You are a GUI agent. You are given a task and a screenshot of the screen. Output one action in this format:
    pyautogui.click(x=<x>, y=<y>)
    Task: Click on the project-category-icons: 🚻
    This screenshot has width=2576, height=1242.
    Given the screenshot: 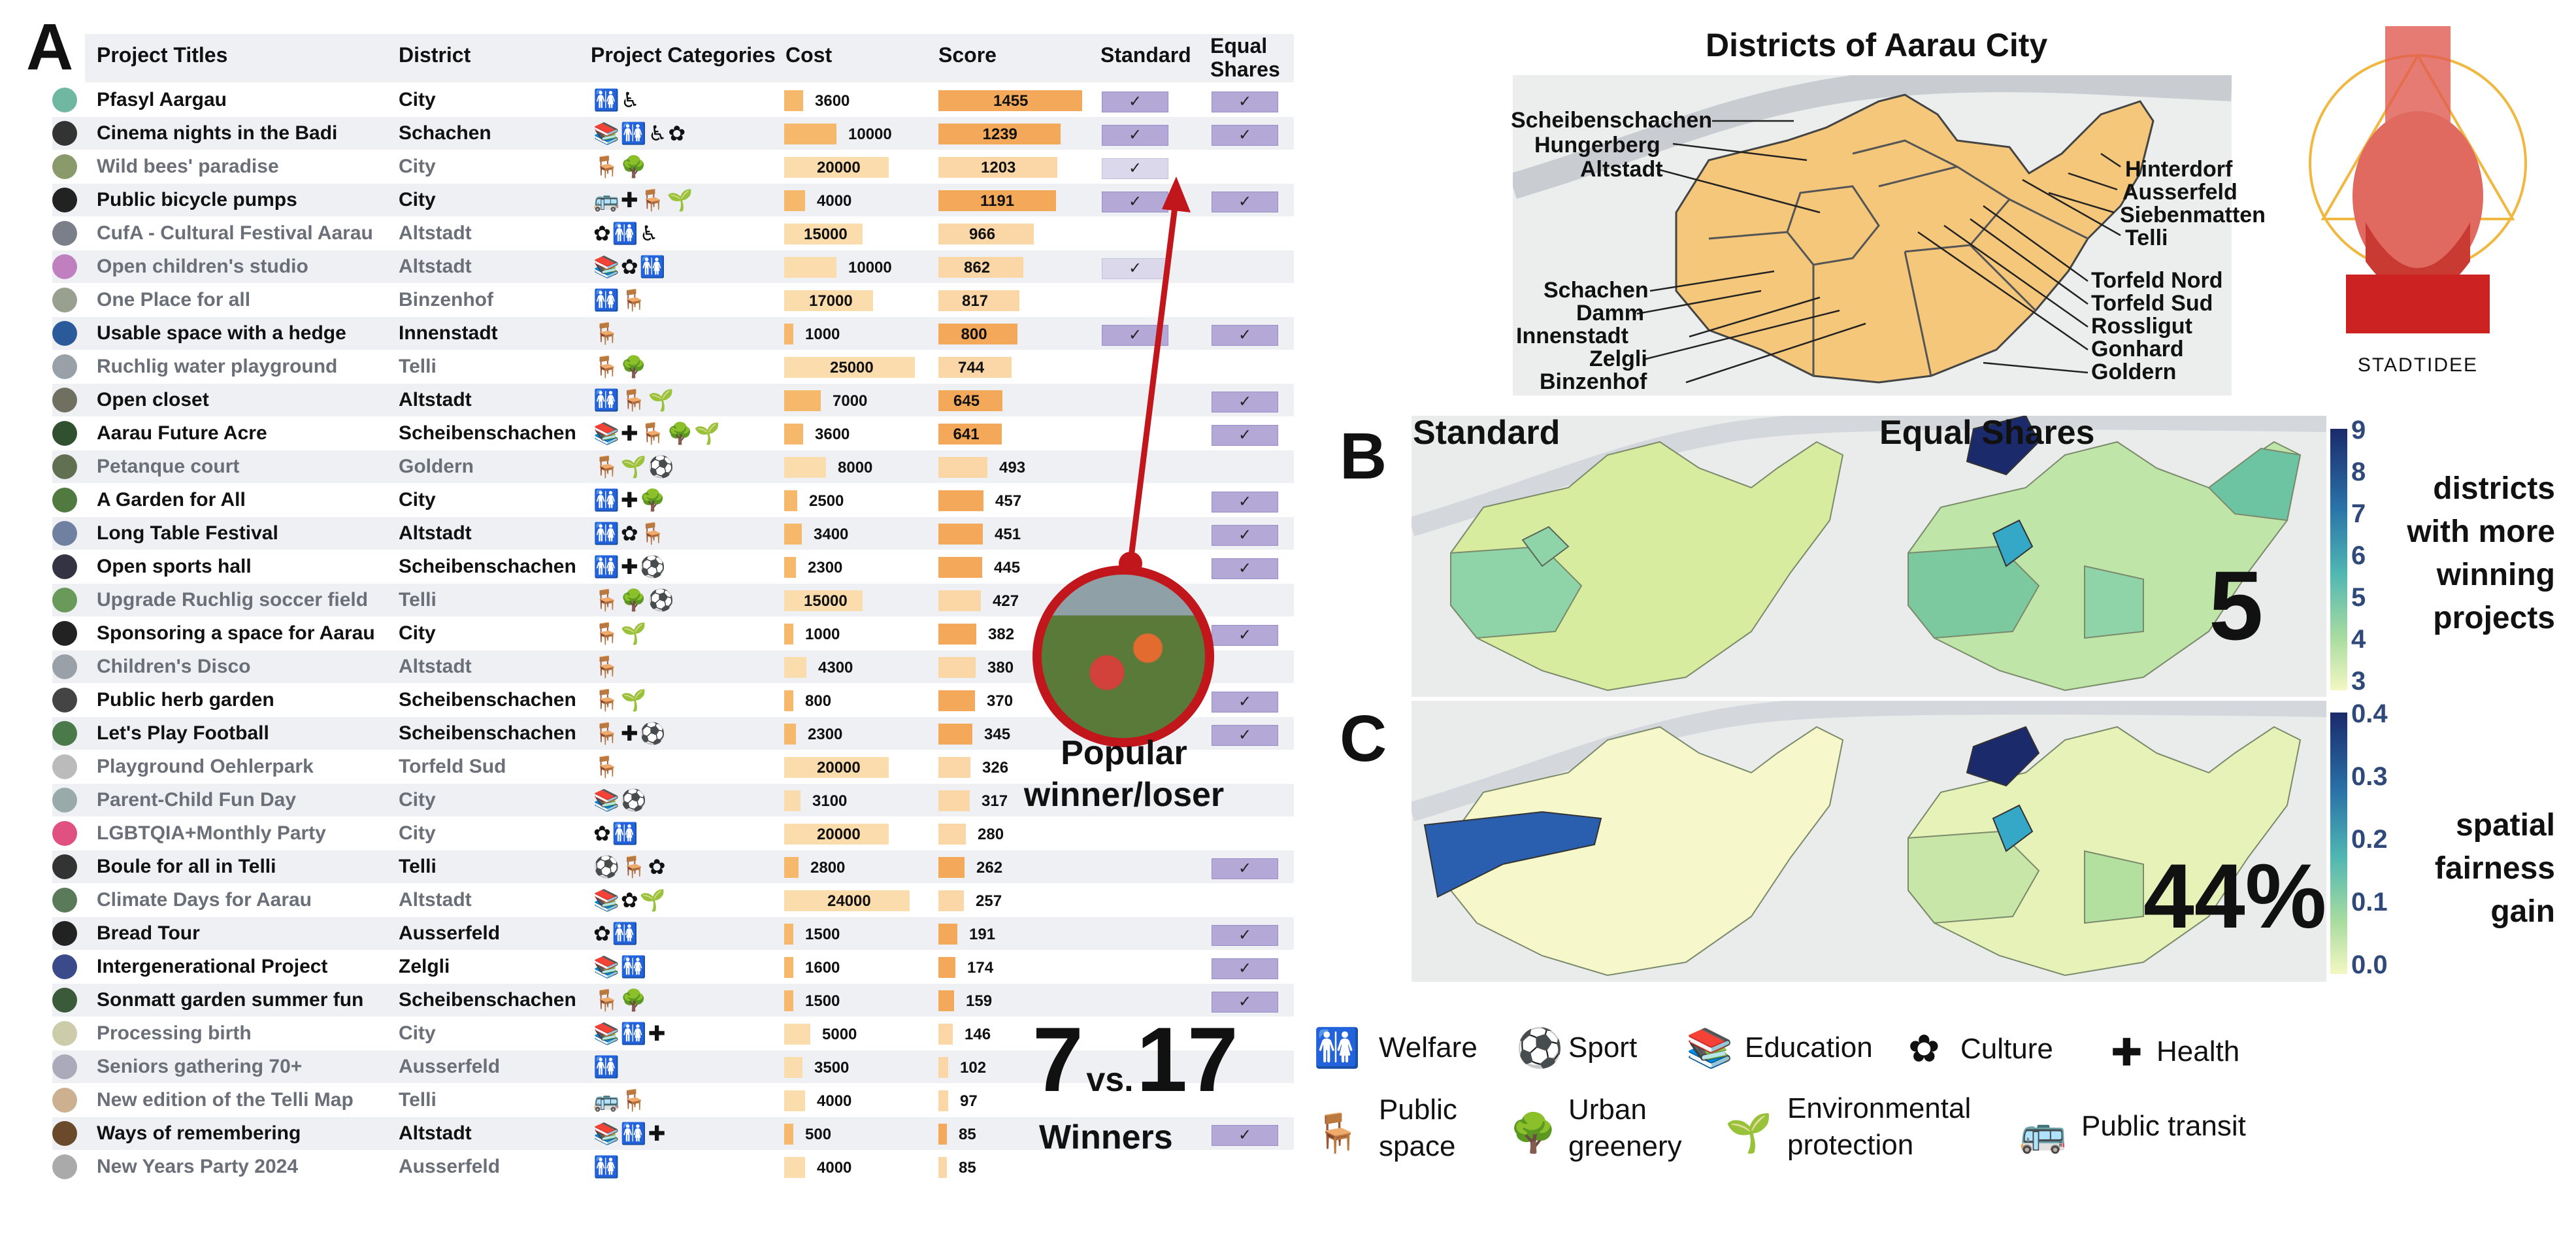 What is the action you would take?
    pyautogui.click(x=607, y=1167)
    